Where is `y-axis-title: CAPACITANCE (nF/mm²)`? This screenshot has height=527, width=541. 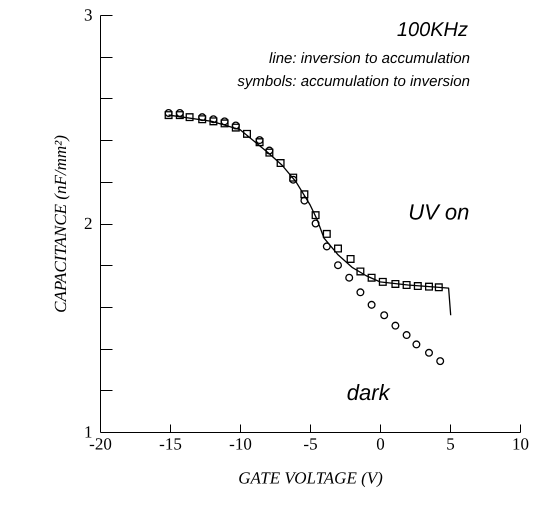 y-axis-title: CAPACITANCE (nF/mm²) is located at coordinates (60, 223).